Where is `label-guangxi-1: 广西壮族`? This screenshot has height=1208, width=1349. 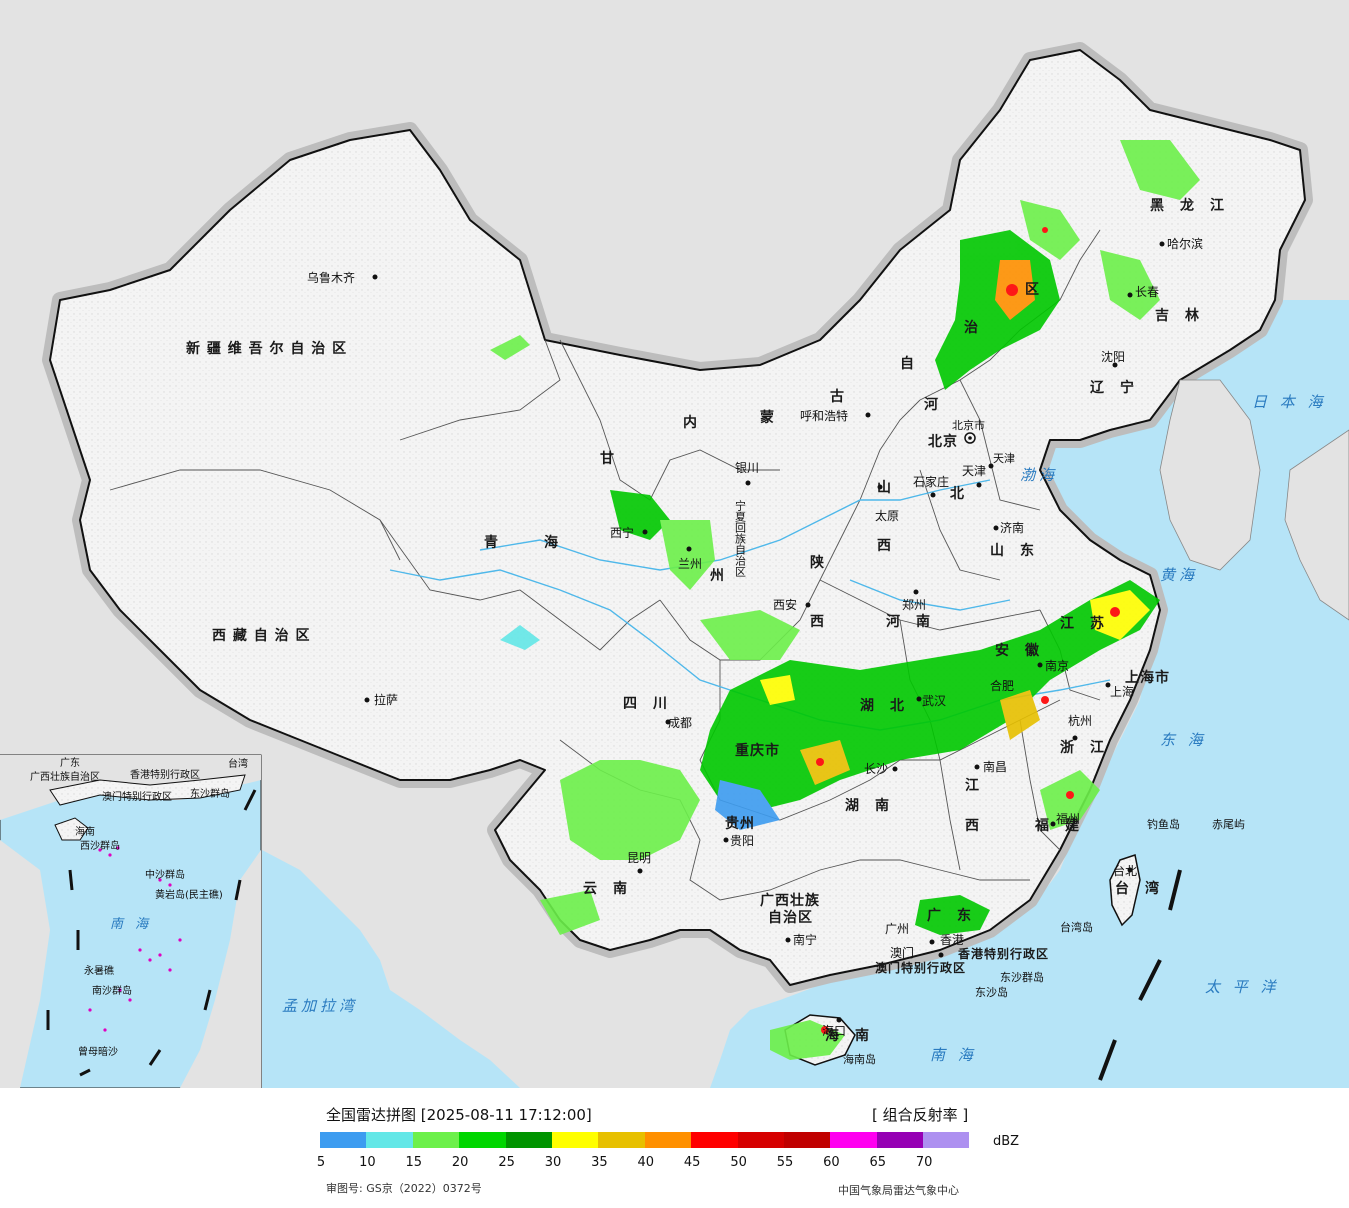 label-guangxi-1: 广西壮族 is located at coordinates (790, 900).